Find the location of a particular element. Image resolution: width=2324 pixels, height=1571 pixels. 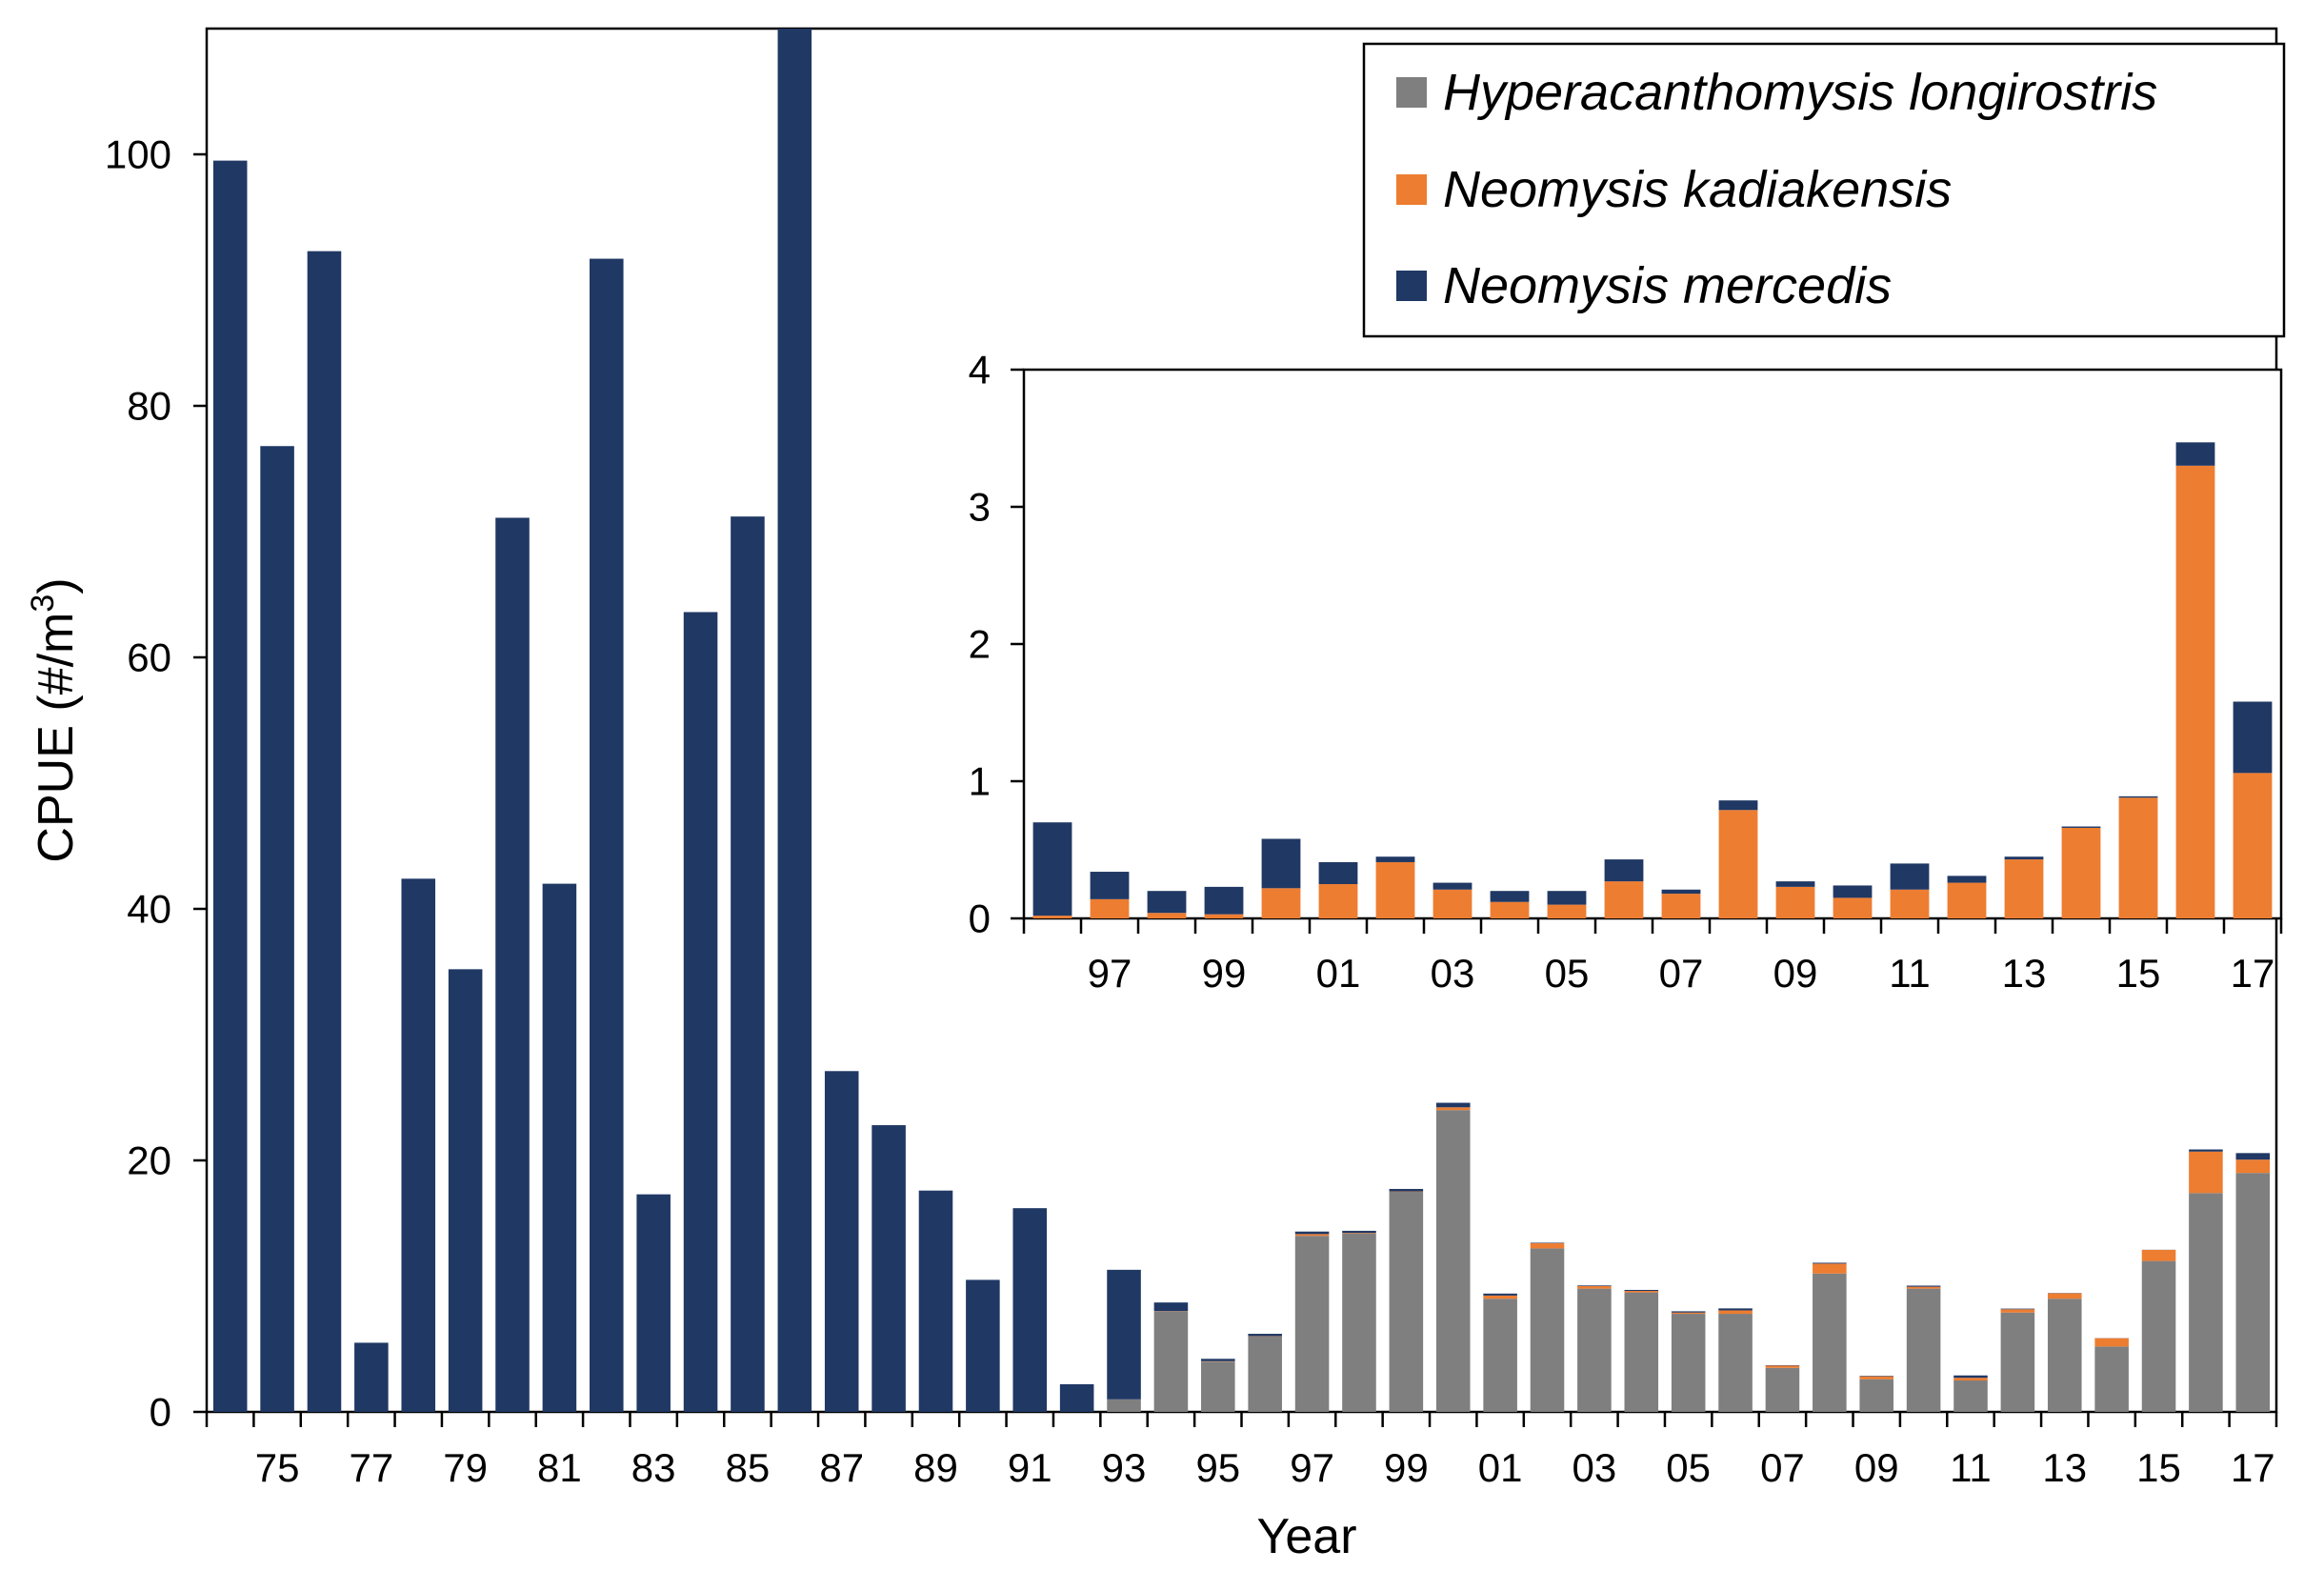

inset-bar-10-neomysis-mercedis is located at coordinates (1853, 891).